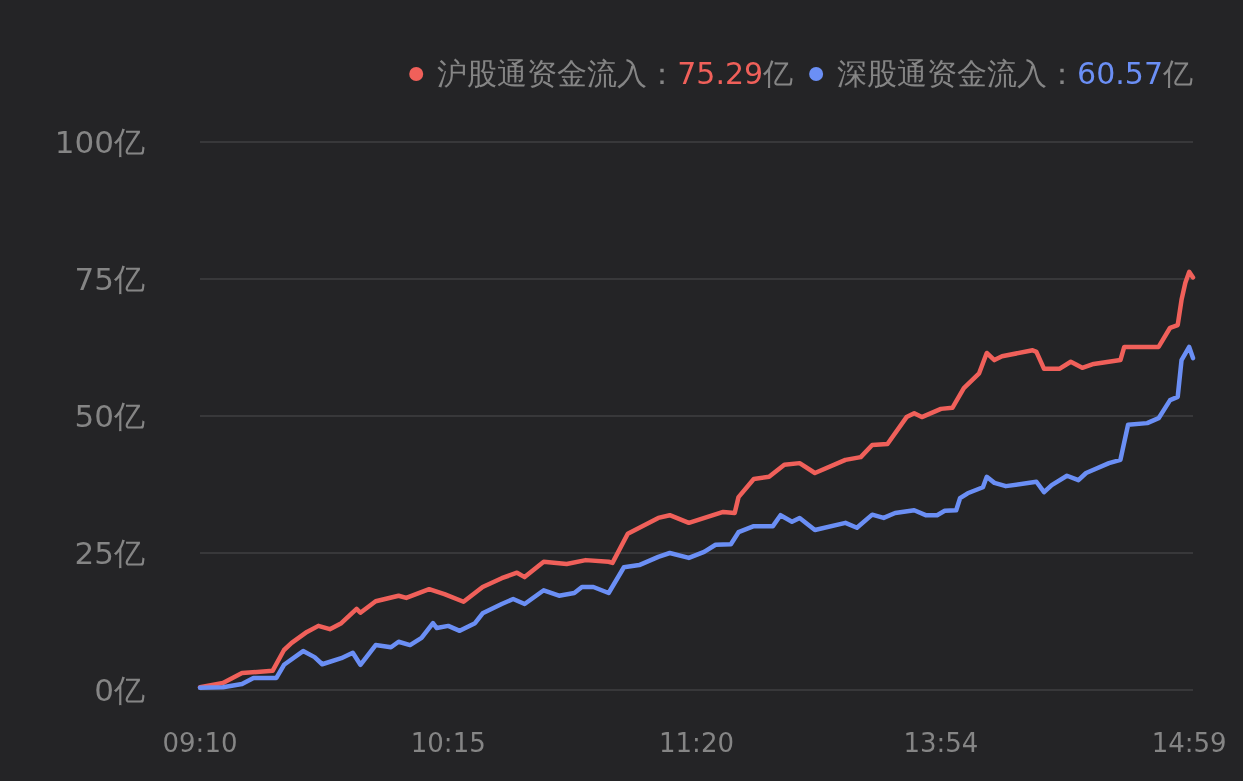 This screenshot has width=1243, height=781. Describe the element at coordinates (119, 690) in the screenshot. I see `y-tick-label: 0亿` at that location.